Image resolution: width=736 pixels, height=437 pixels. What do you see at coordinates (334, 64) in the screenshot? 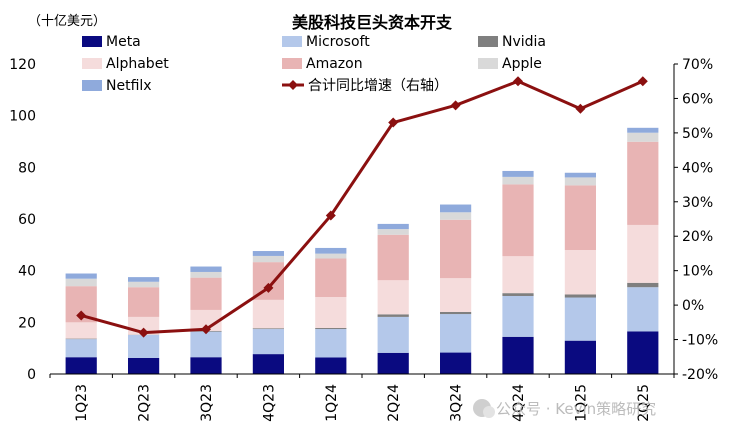
I see `legend-label: Amazon` at bounding box center [334, 64].